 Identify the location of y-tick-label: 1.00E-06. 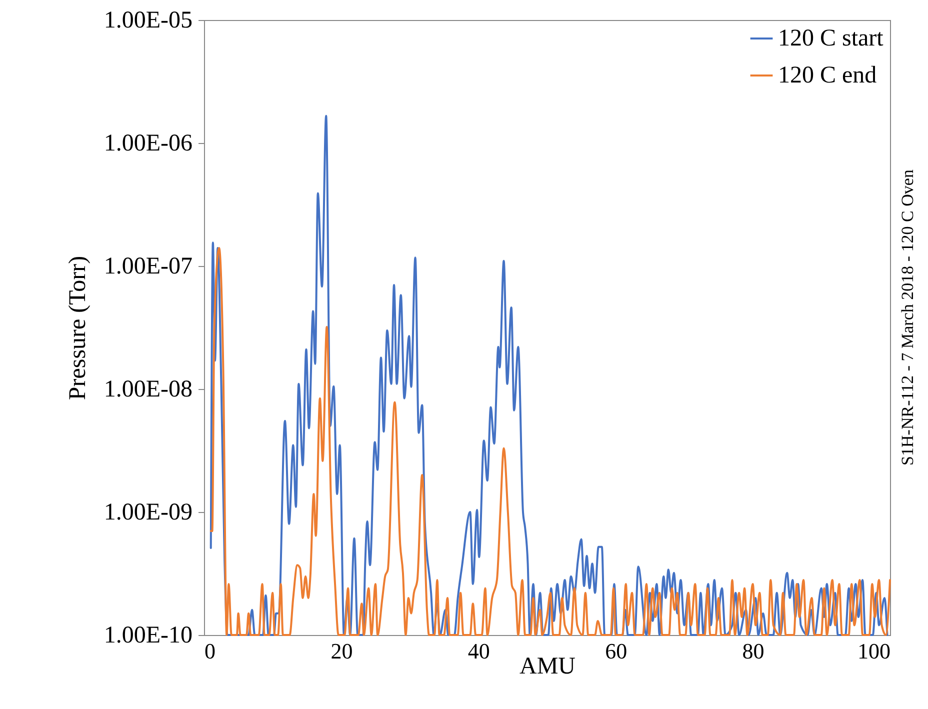
(148, 143).